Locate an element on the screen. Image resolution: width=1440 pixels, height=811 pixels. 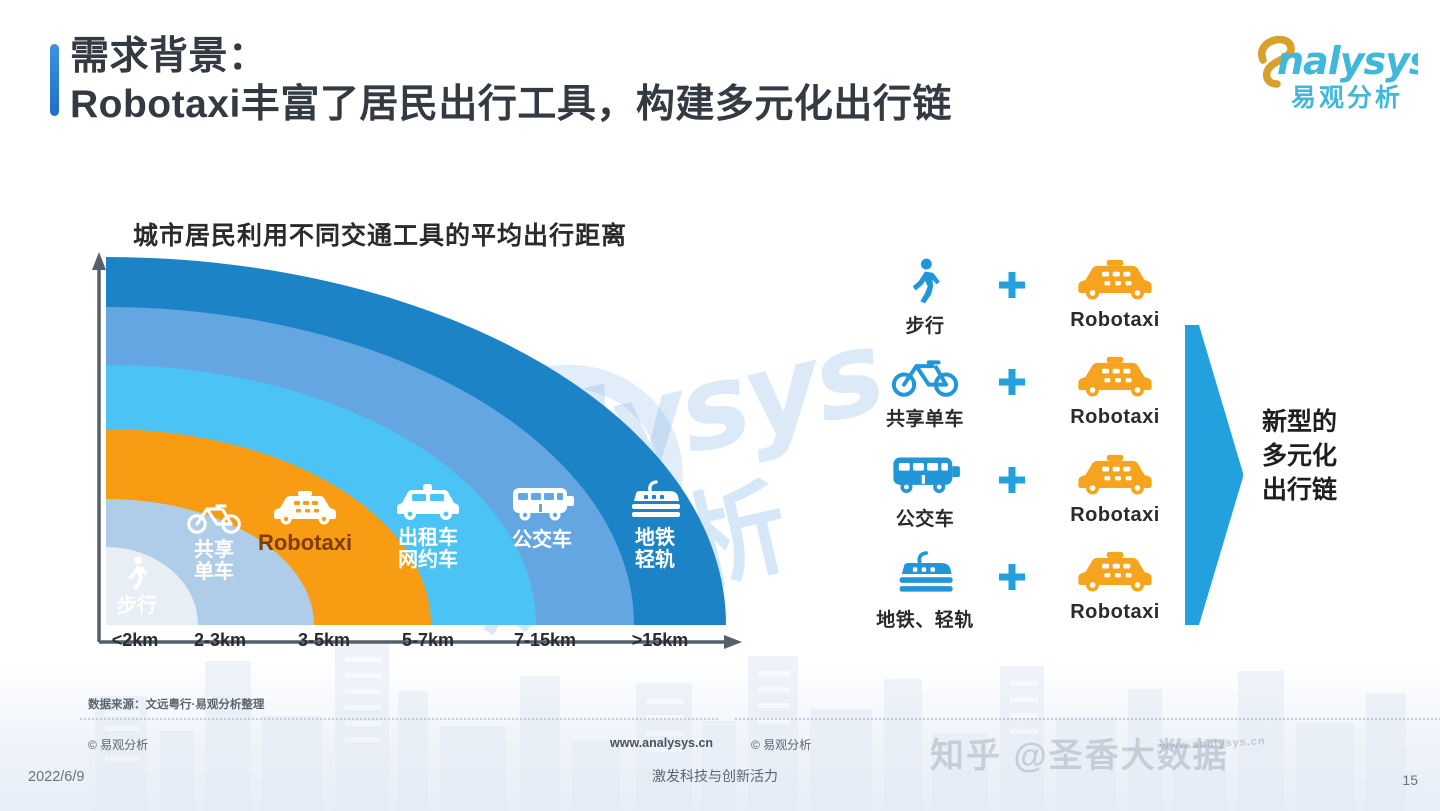
pair-left-label: 公交车 is located at coordinates (925, 519).